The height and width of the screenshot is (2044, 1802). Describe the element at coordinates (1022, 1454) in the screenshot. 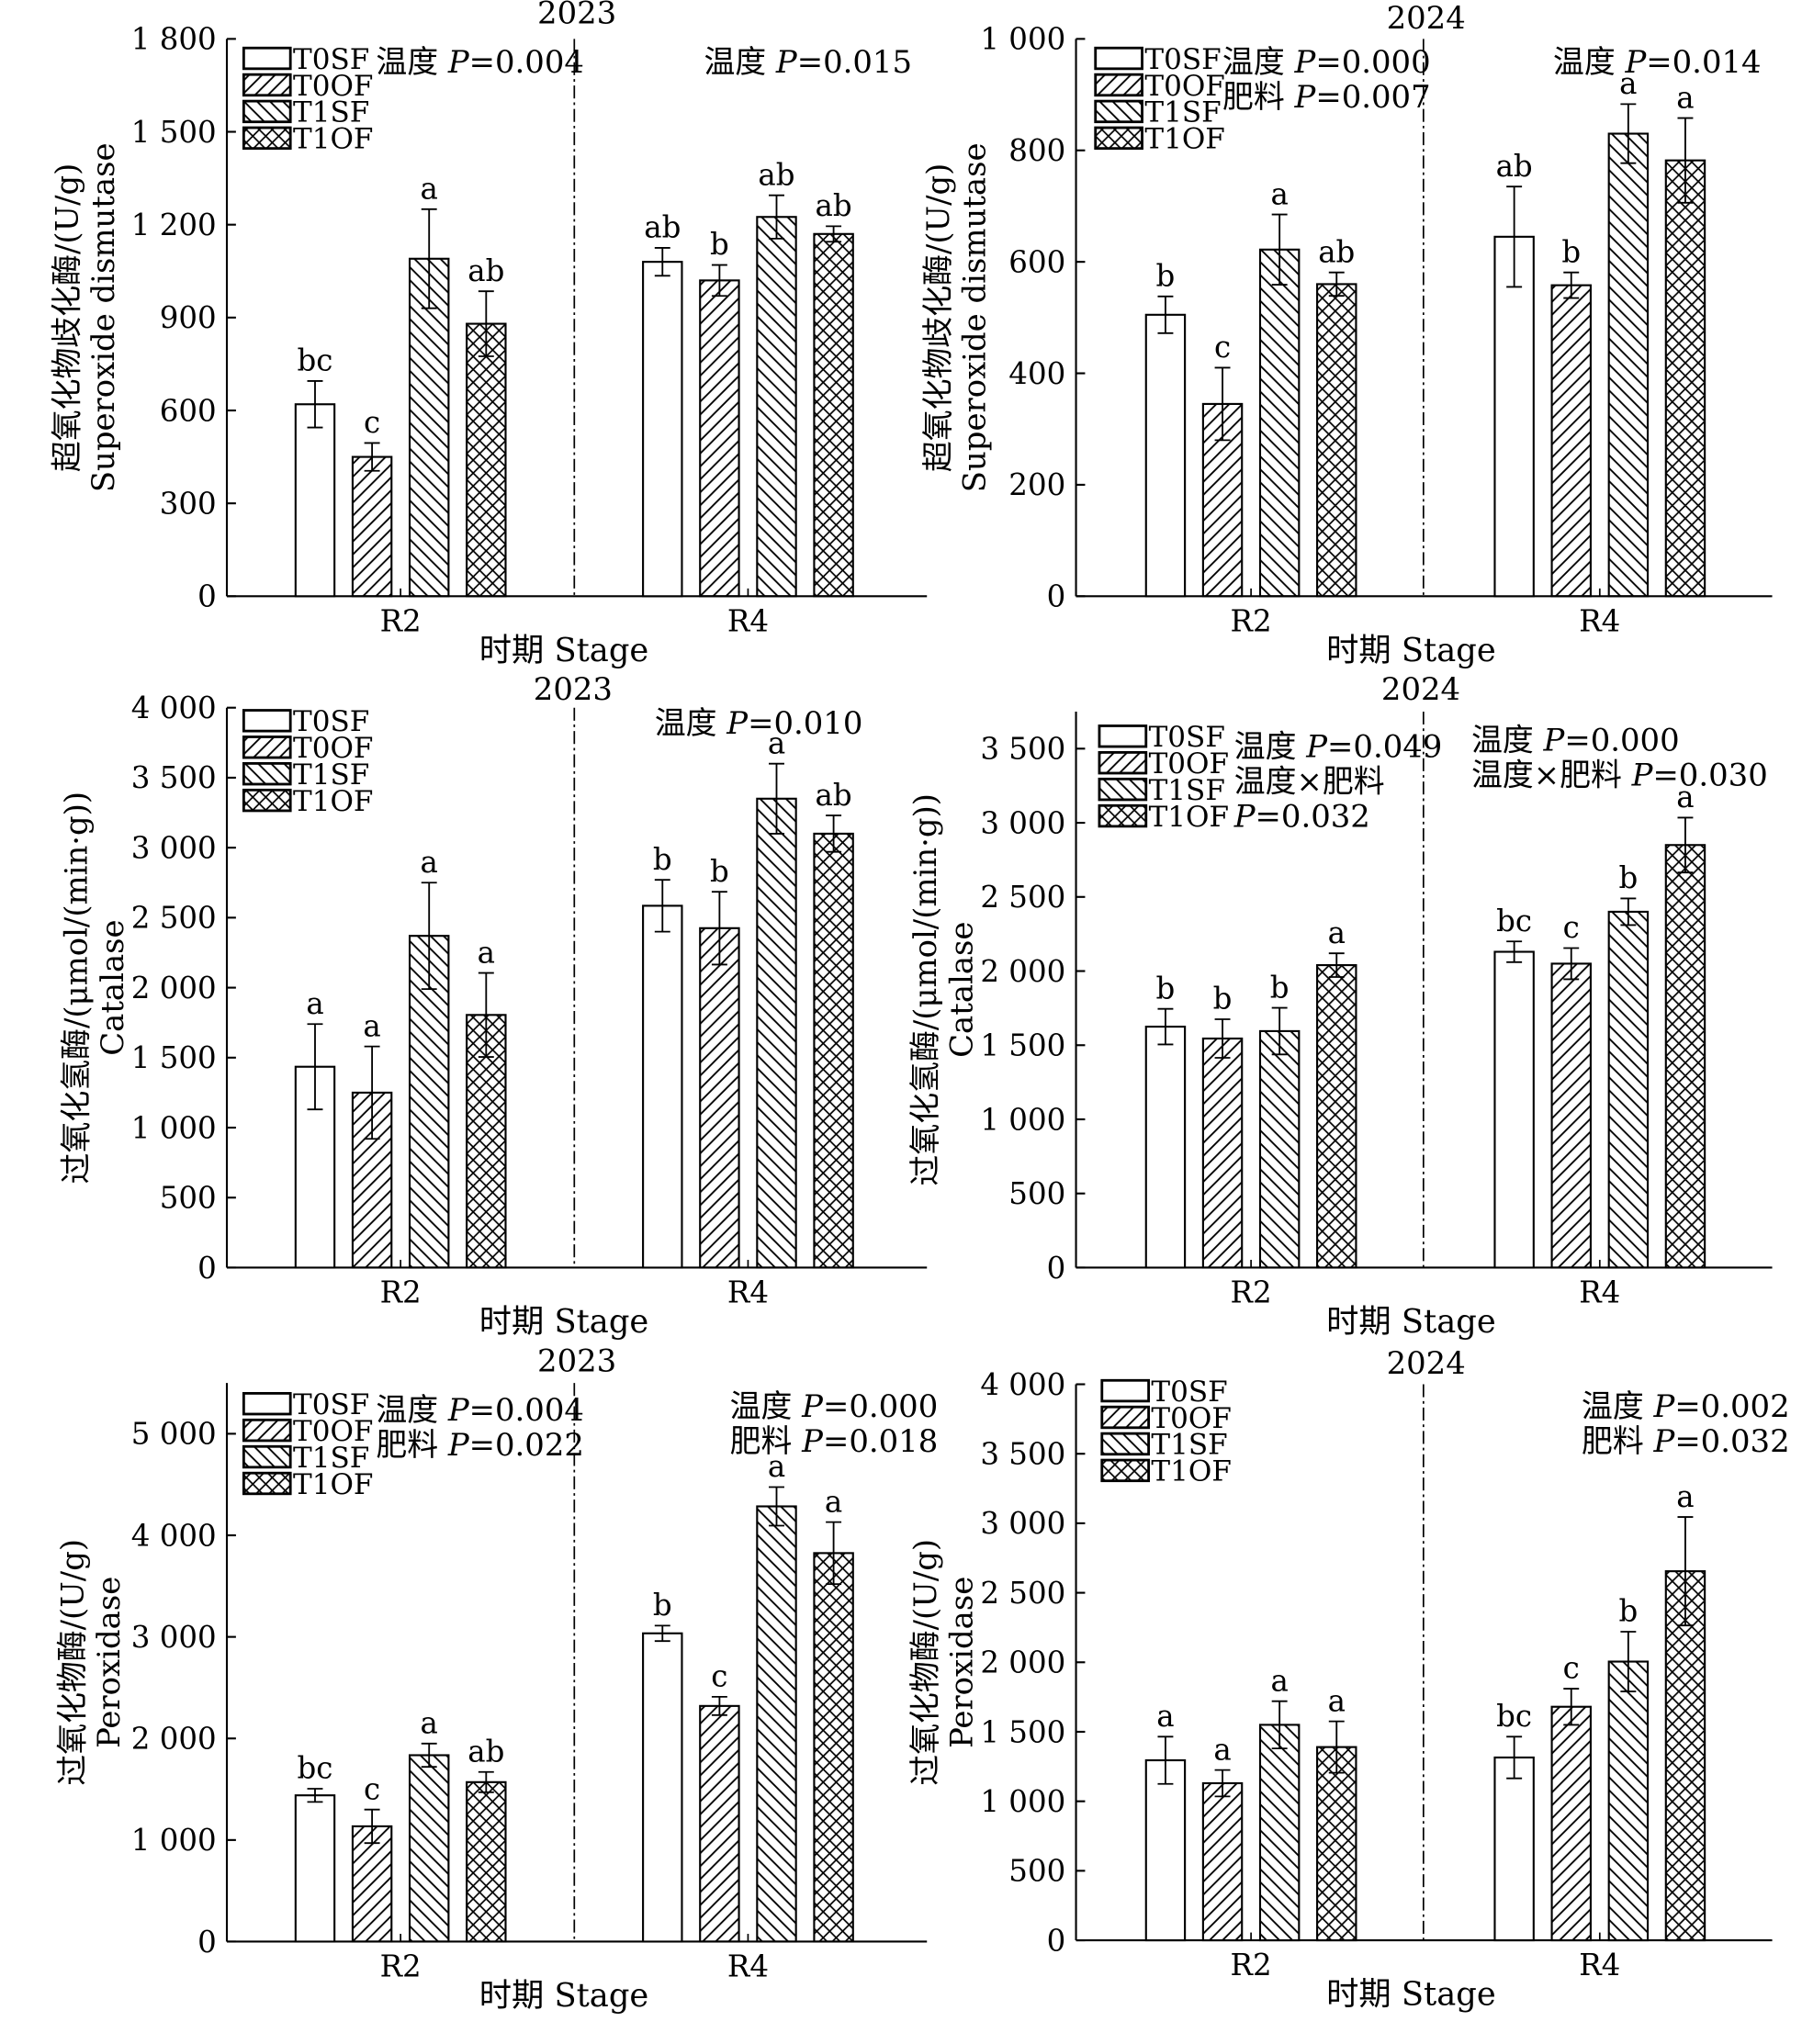

I see `y-tick-label: 3 500` at that location.